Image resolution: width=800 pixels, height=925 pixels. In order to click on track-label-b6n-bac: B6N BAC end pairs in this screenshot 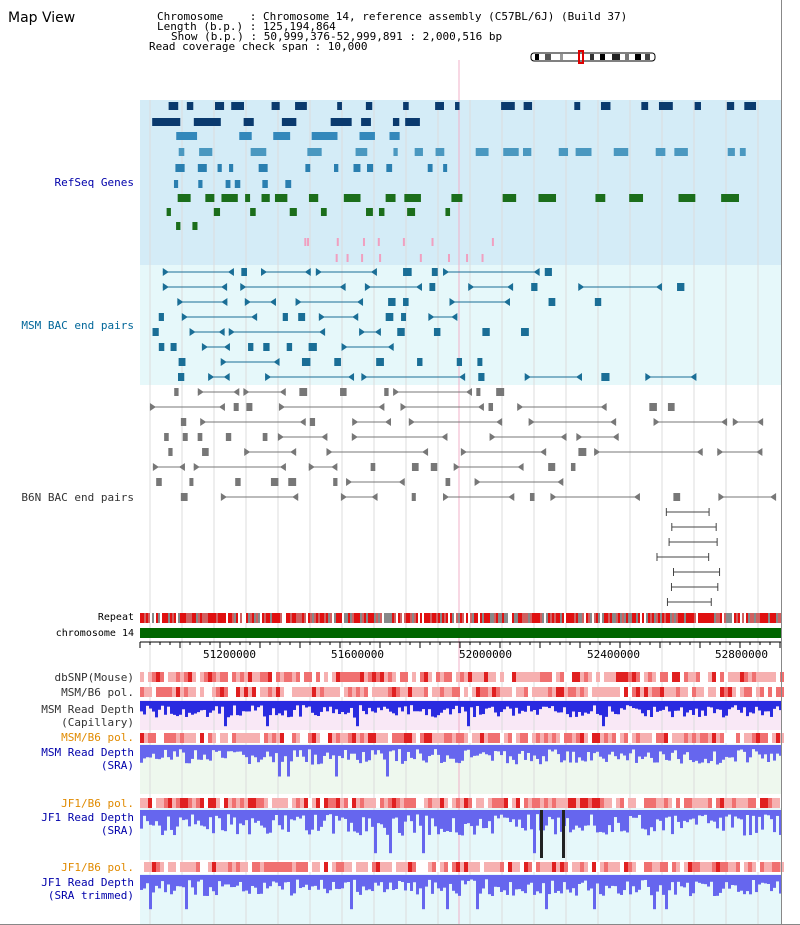, I will do `click(77, 497)`.